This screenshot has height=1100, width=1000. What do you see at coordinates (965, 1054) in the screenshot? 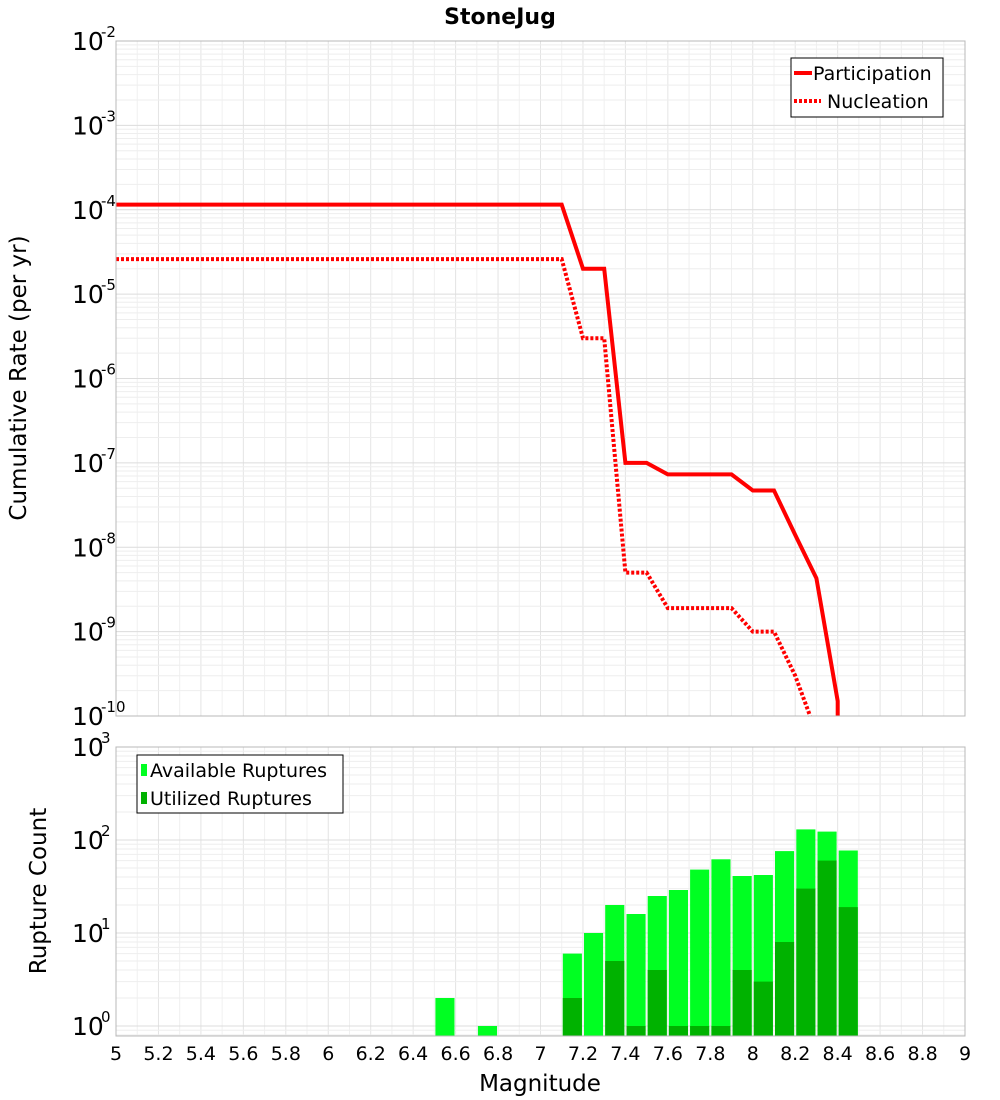
I see `x-tick-label: 9` at bounding box center [965, 1054].